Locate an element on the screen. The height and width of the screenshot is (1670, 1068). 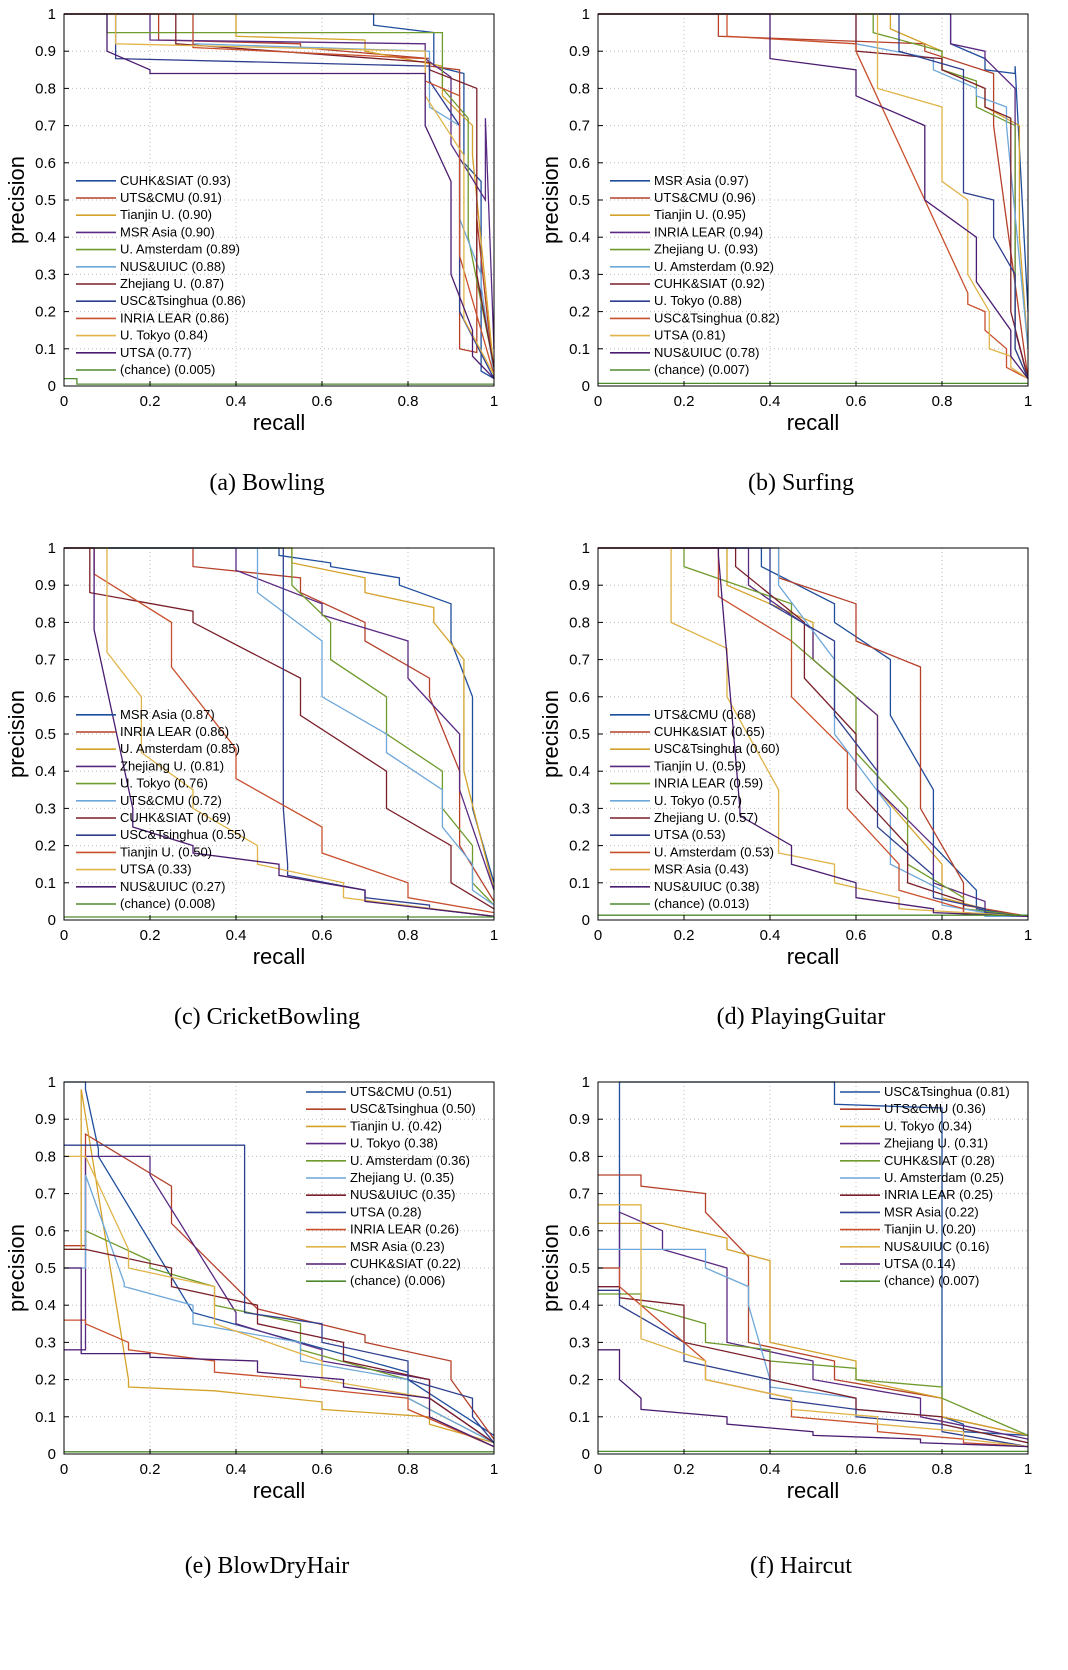
chart-caption: (c) CricketBowling is located at coordinates (267, 1017).